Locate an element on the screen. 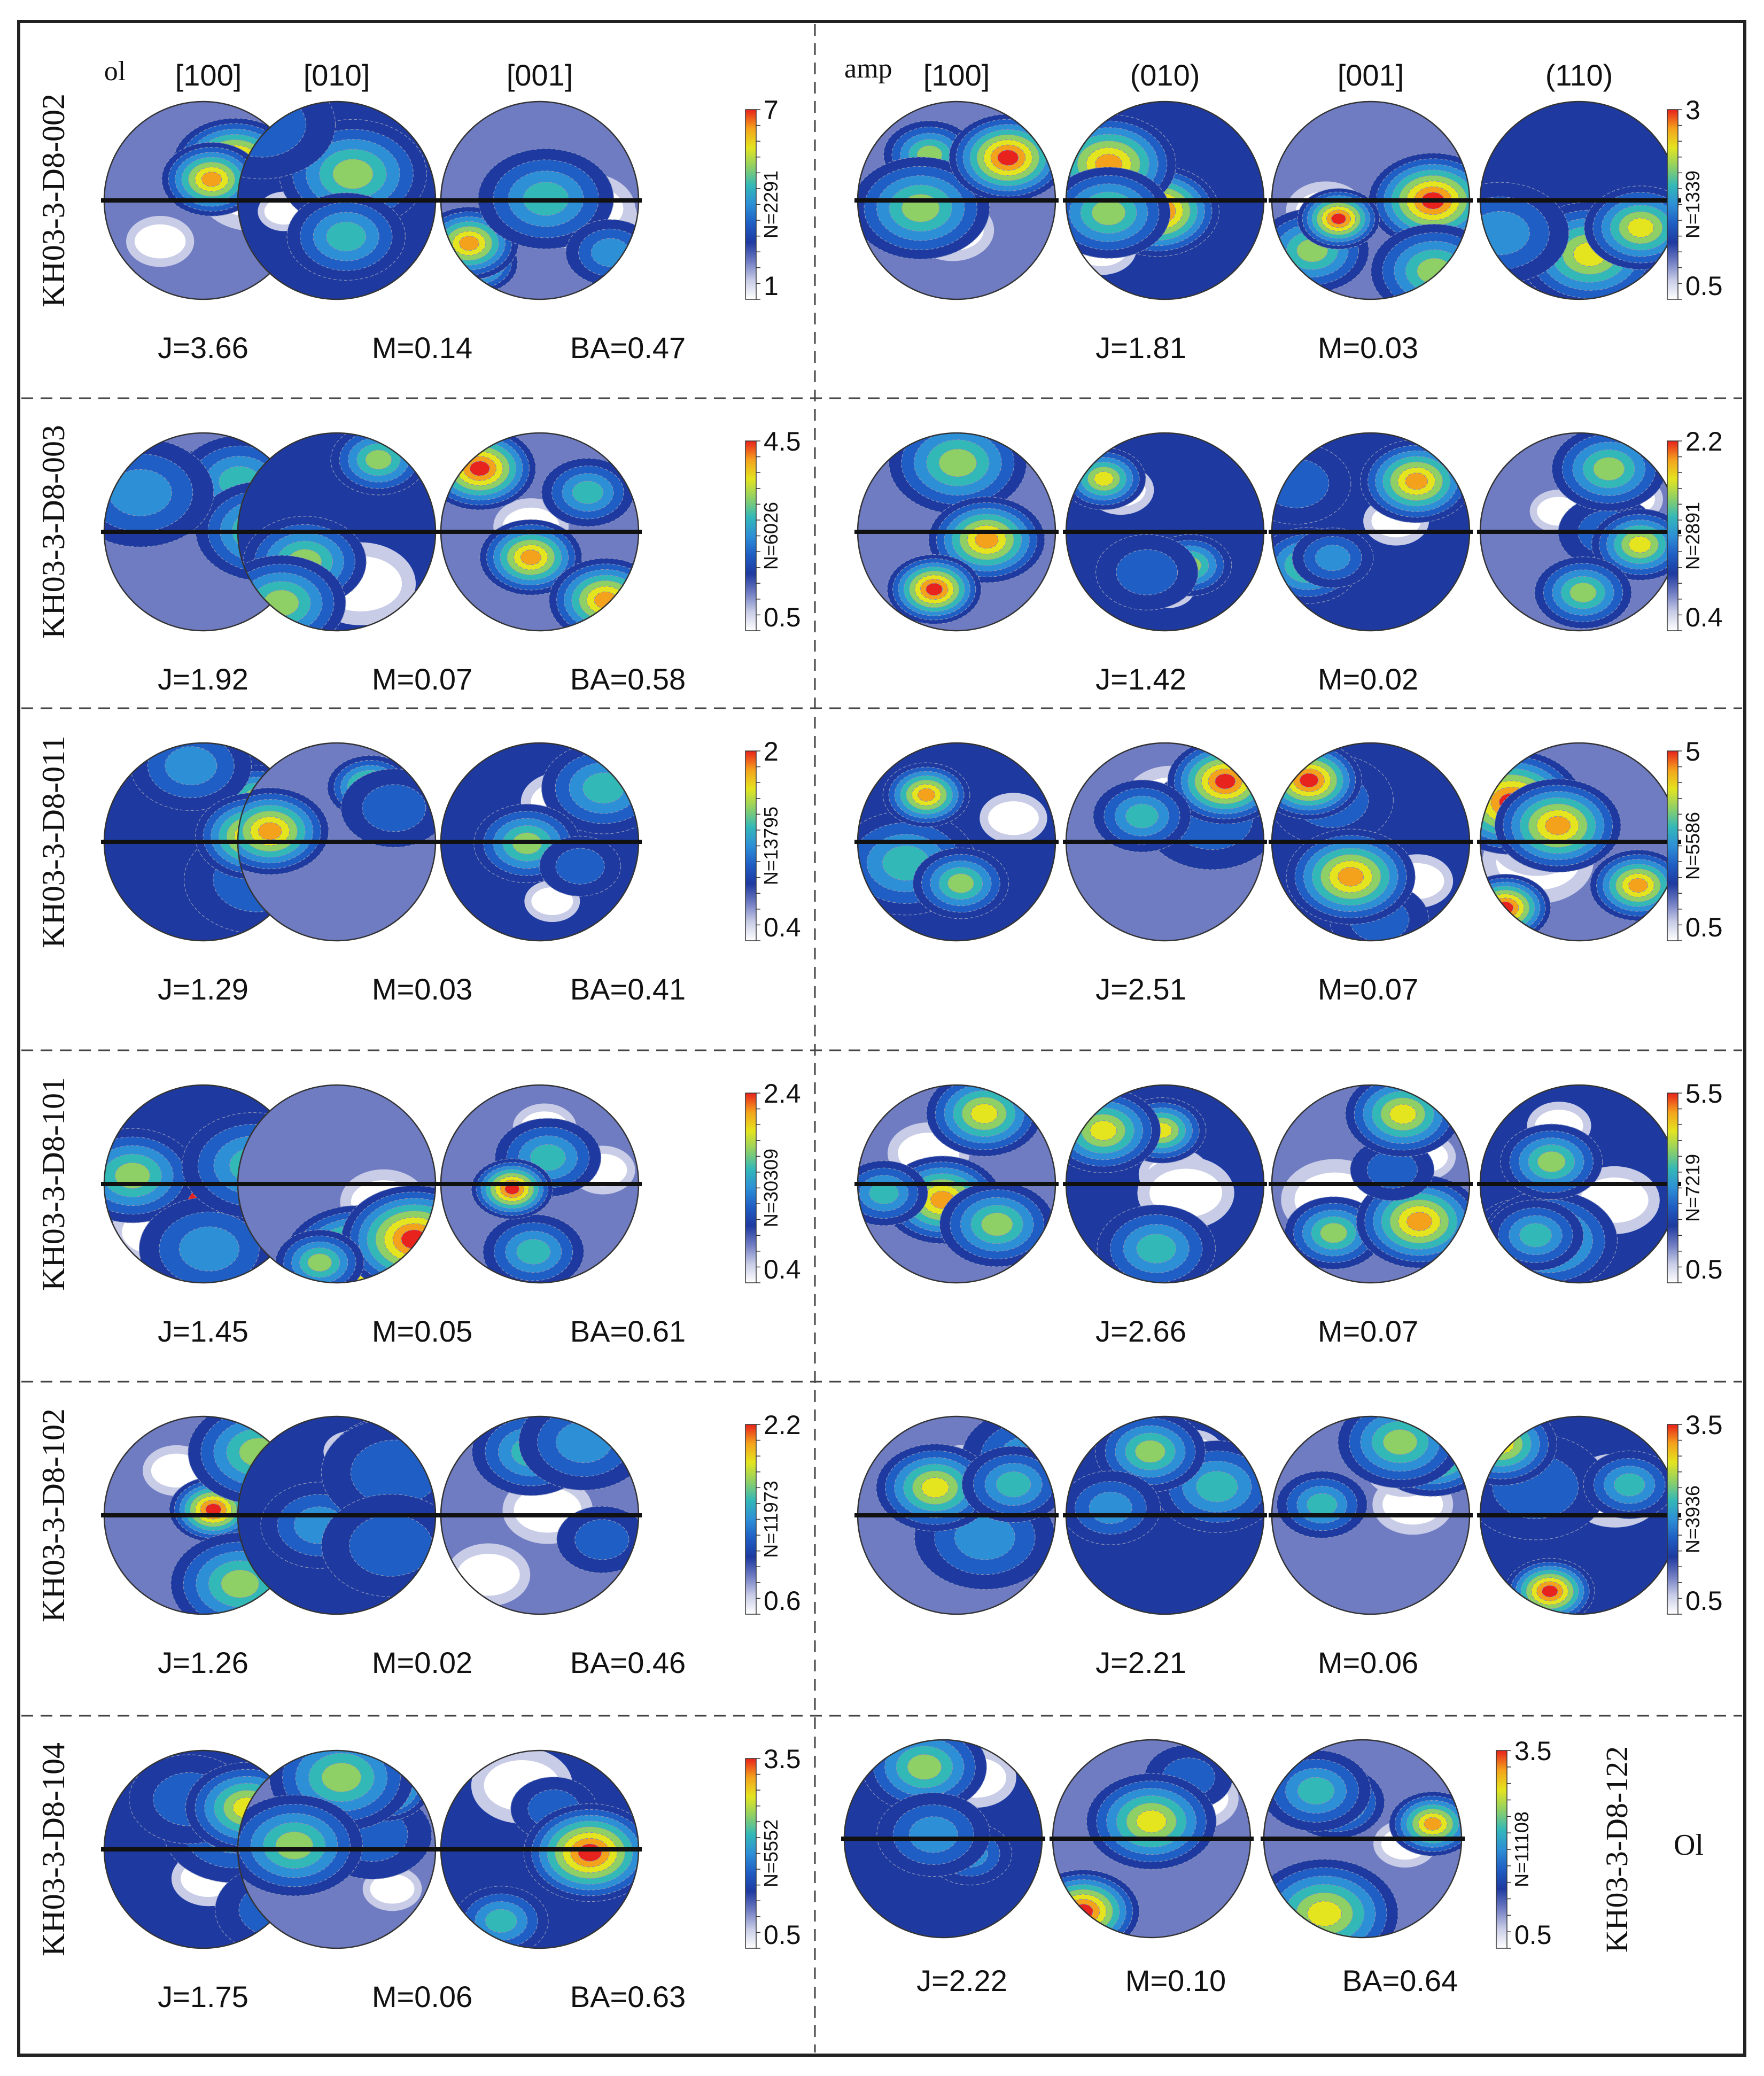 This screenshot has width=1764, height=2076. statistic-label: BA=0.47 is located at coordinates (628, 348).